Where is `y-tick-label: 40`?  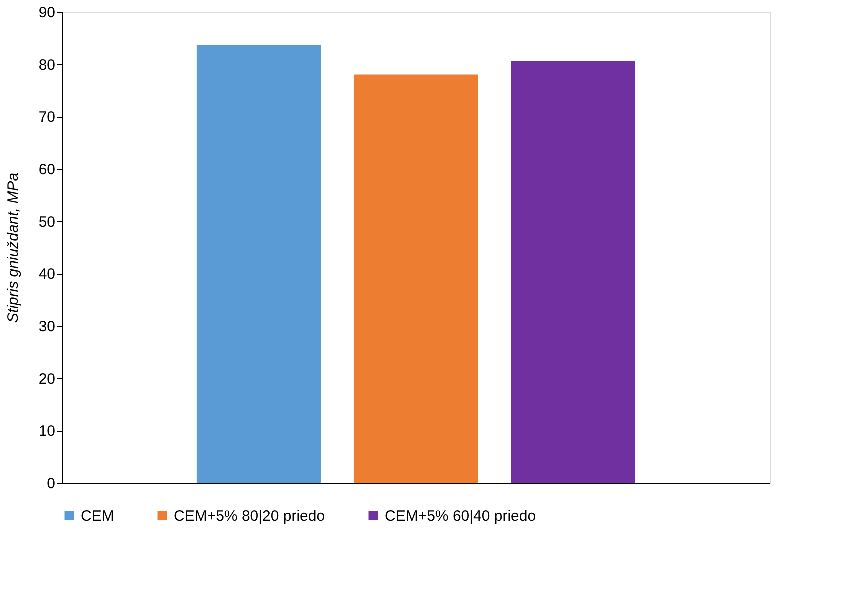
y-tick-label: 40 is located at coordinates (47, 275).